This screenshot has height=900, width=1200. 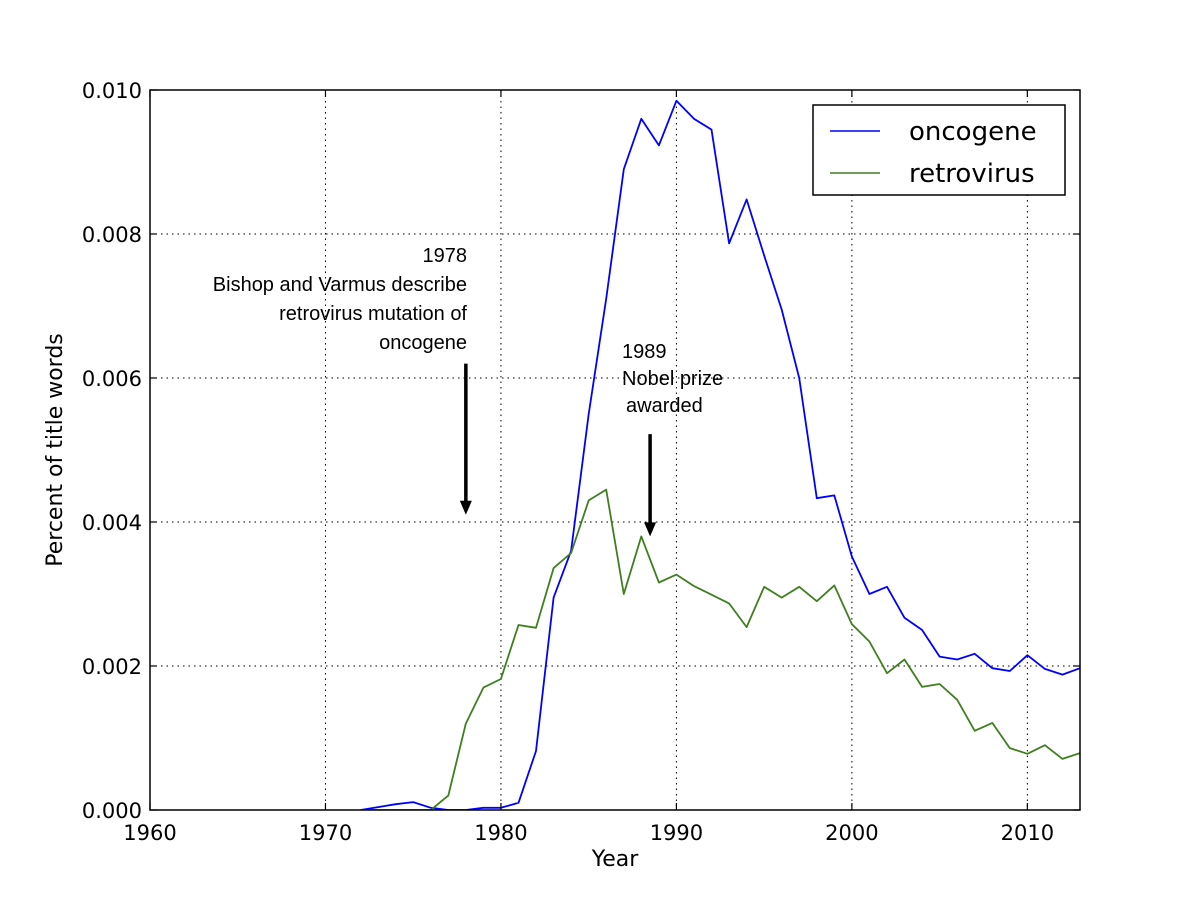 I want to click on legend-label-oncogene: oncogene, so click(x=973, y=132).